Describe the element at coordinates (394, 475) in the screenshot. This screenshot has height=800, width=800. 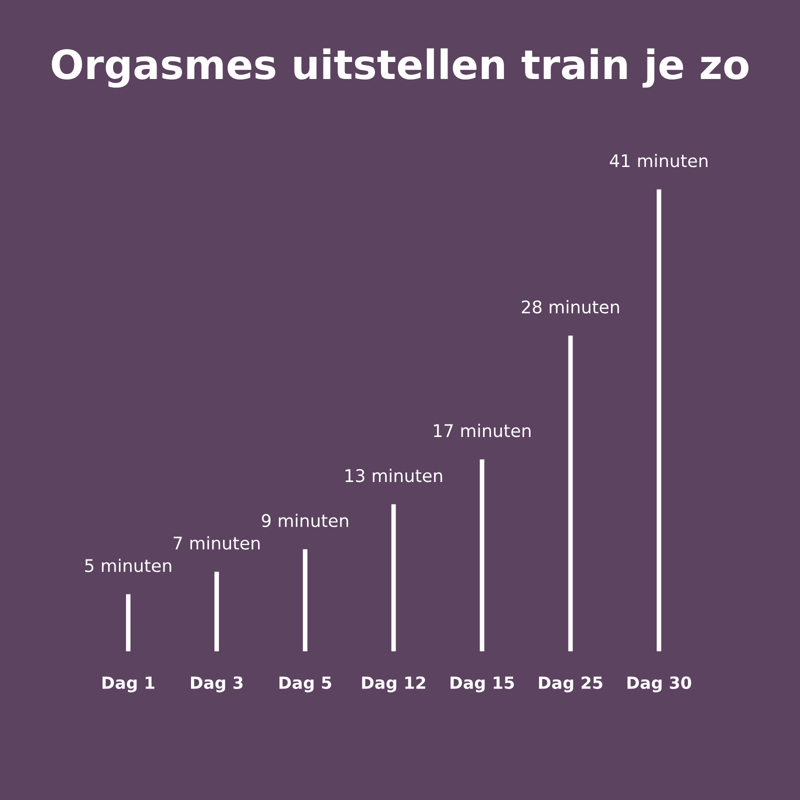
I see `data-label: 13 minuten` at that location.